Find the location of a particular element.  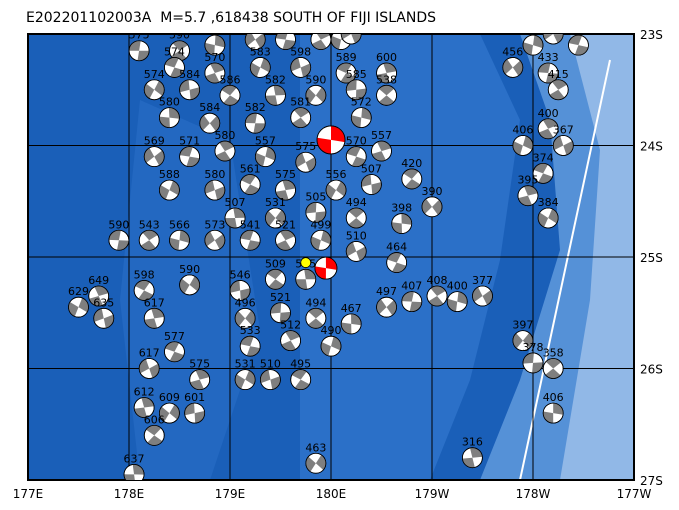

lat-label: 24S is located at coordinates (651, 147).